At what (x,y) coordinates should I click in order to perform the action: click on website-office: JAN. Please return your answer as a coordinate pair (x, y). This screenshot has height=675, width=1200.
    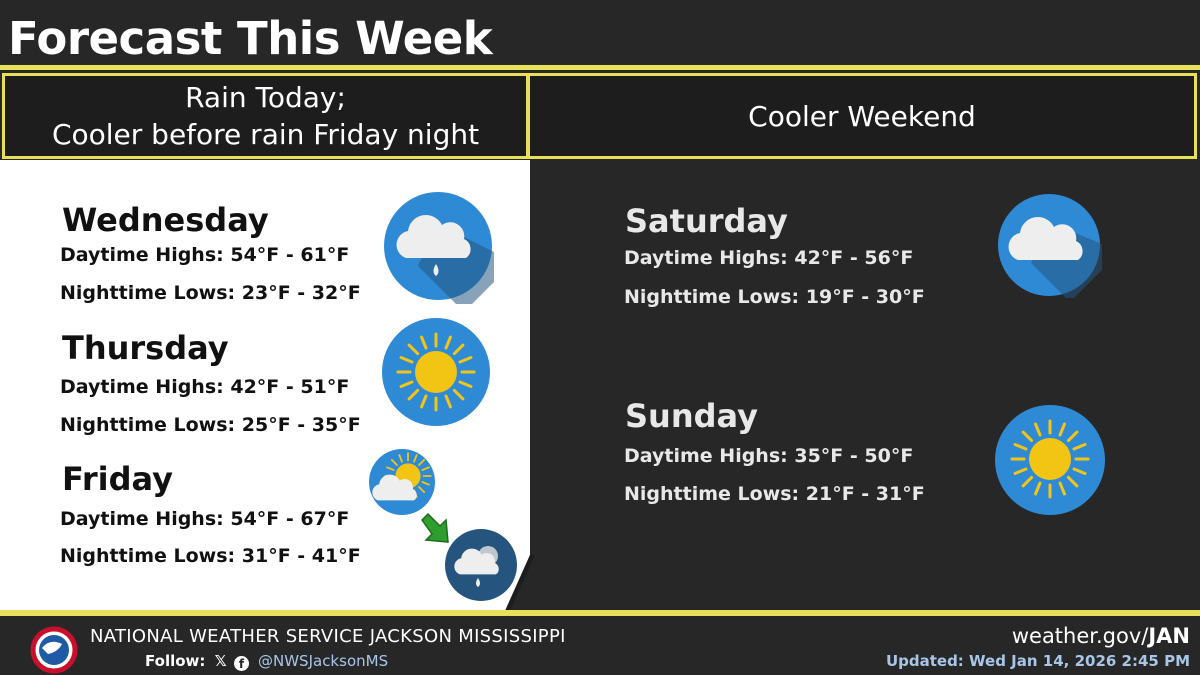
    Looking at the image, I should click on (1169, 636).